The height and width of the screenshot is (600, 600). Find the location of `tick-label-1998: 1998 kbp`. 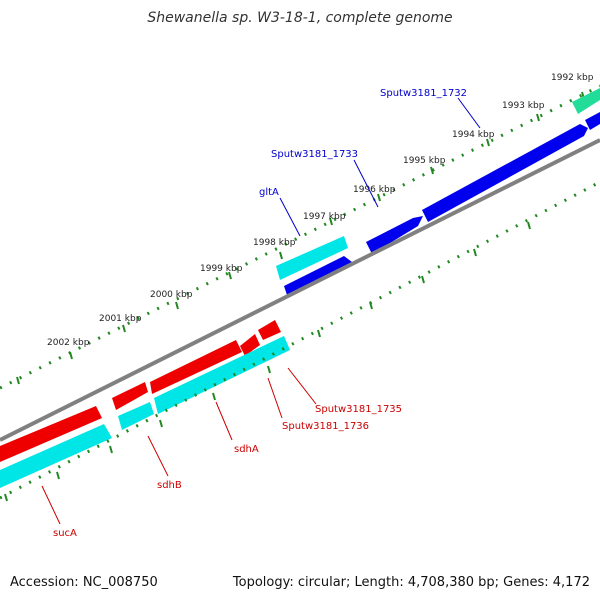

tick-label-1998: 1998 kbp is located at coordinates (274, 243).